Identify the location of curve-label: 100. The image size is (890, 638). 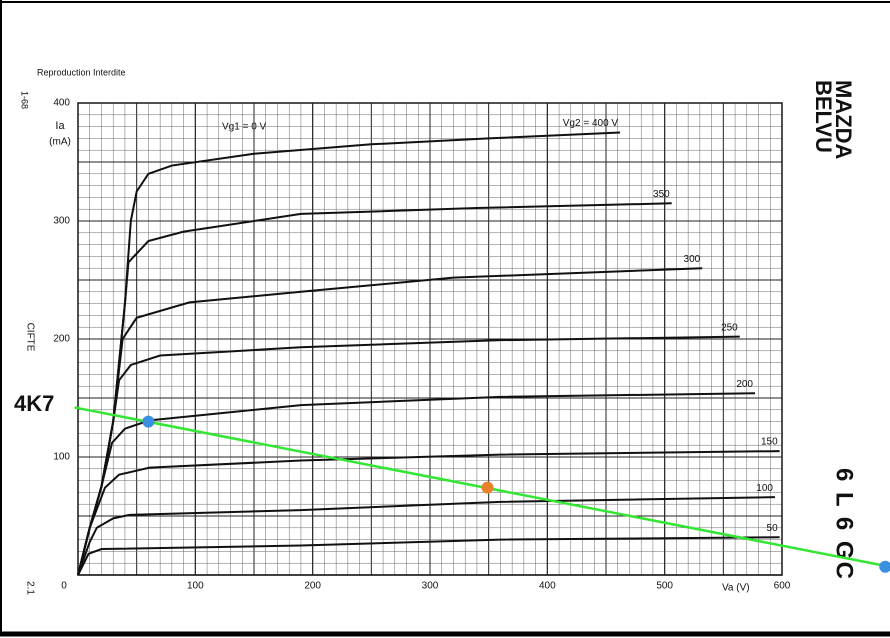
(764, 488).